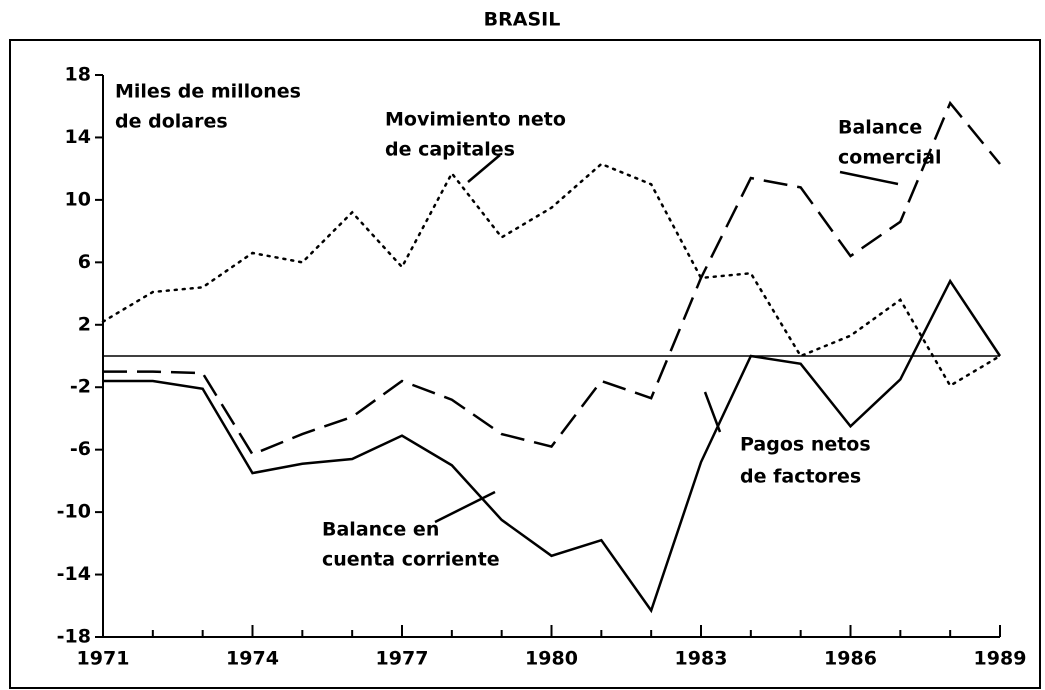 The width and height of the screenshot is (1045, 690). I want to click on series-label: Balance en, so click(380, 530).